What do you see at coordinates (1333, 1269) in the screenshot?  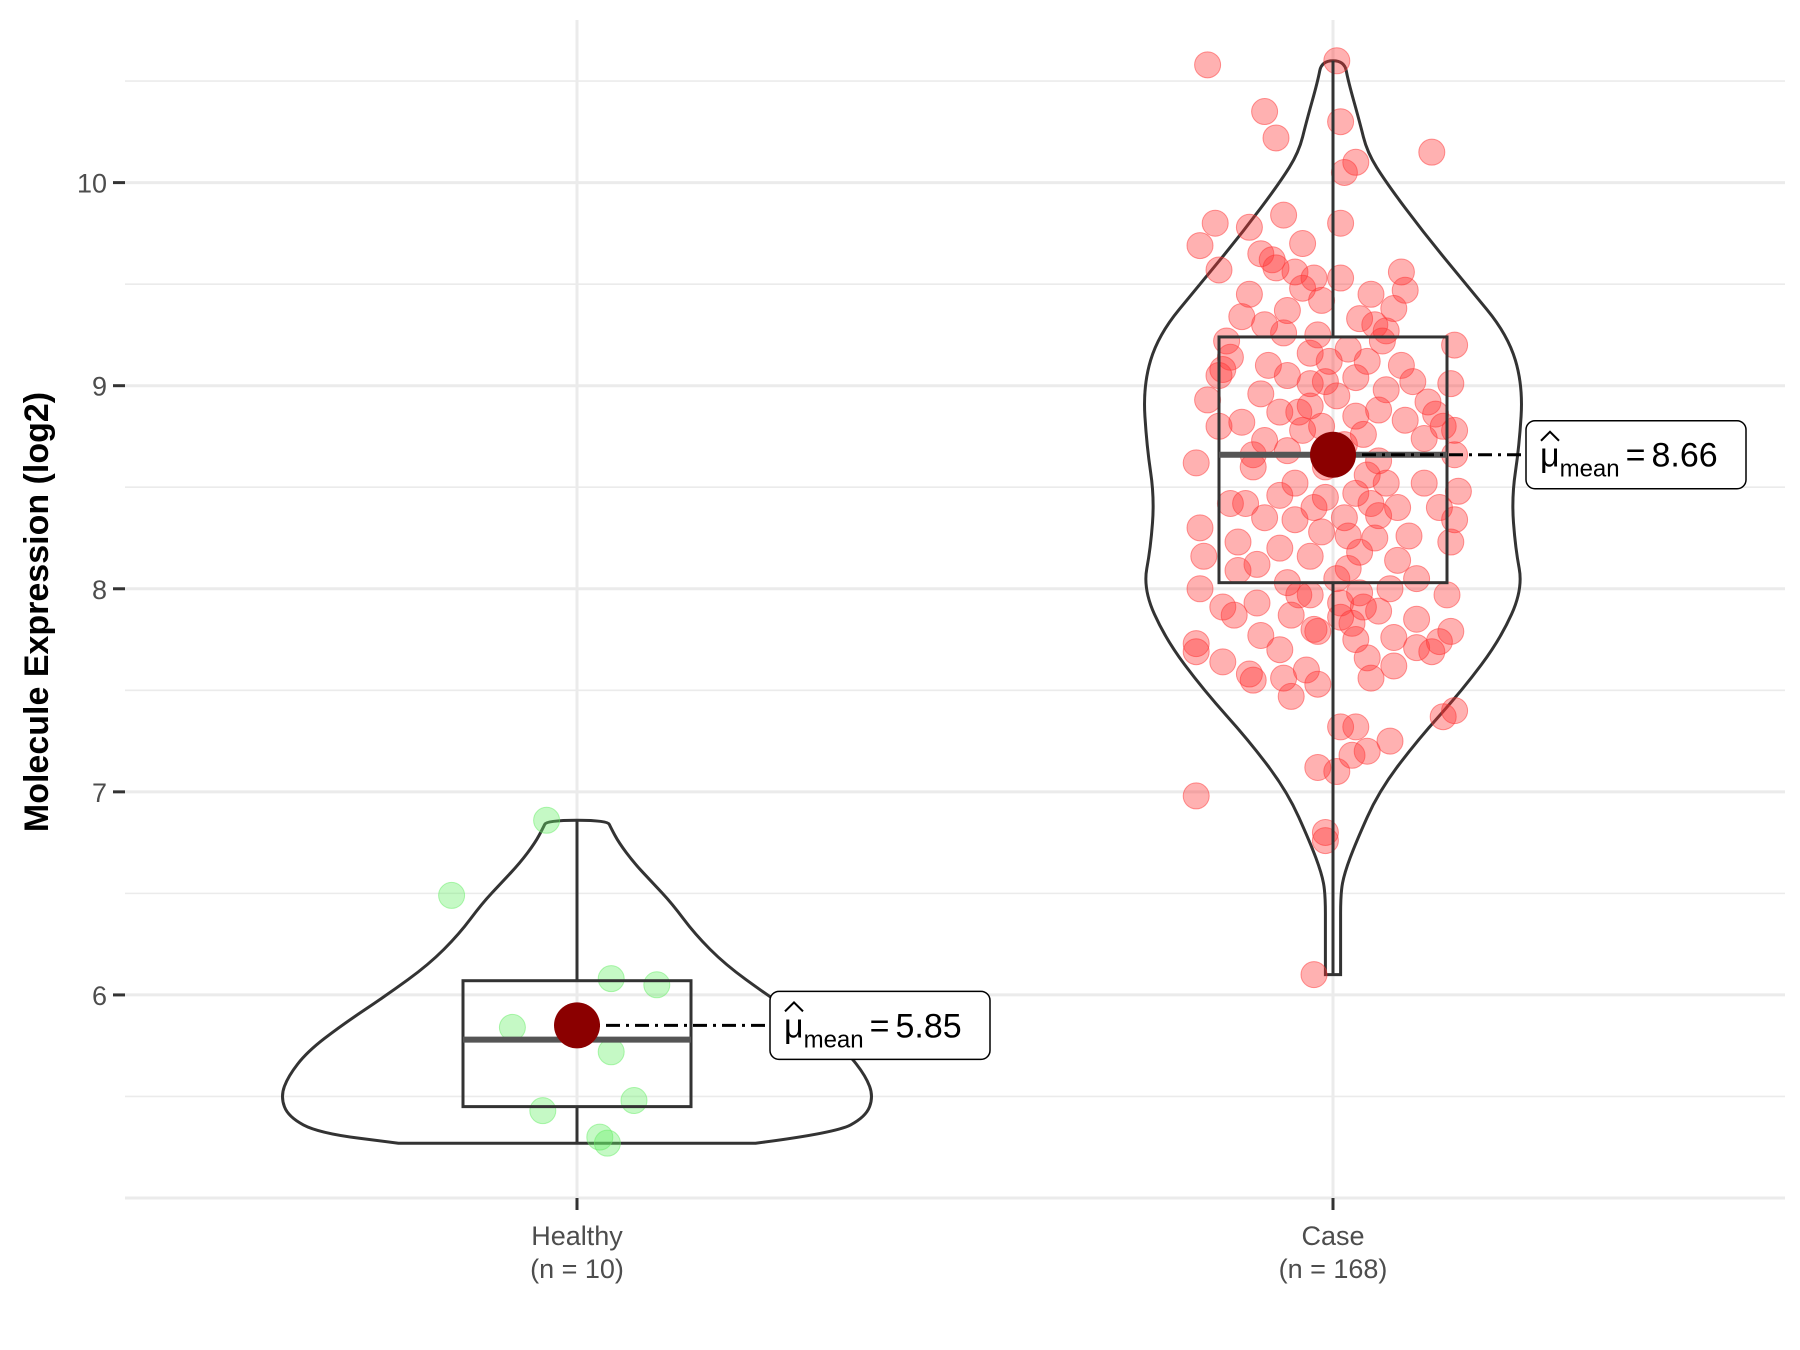 I see `x-tick-n-label-case: (n = 168)` at bounding box center [1333, 1269].